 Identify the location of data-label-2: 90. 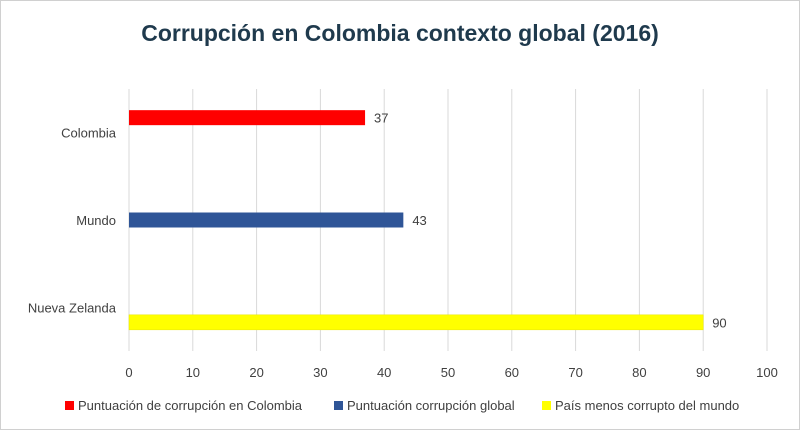
(719, 322).